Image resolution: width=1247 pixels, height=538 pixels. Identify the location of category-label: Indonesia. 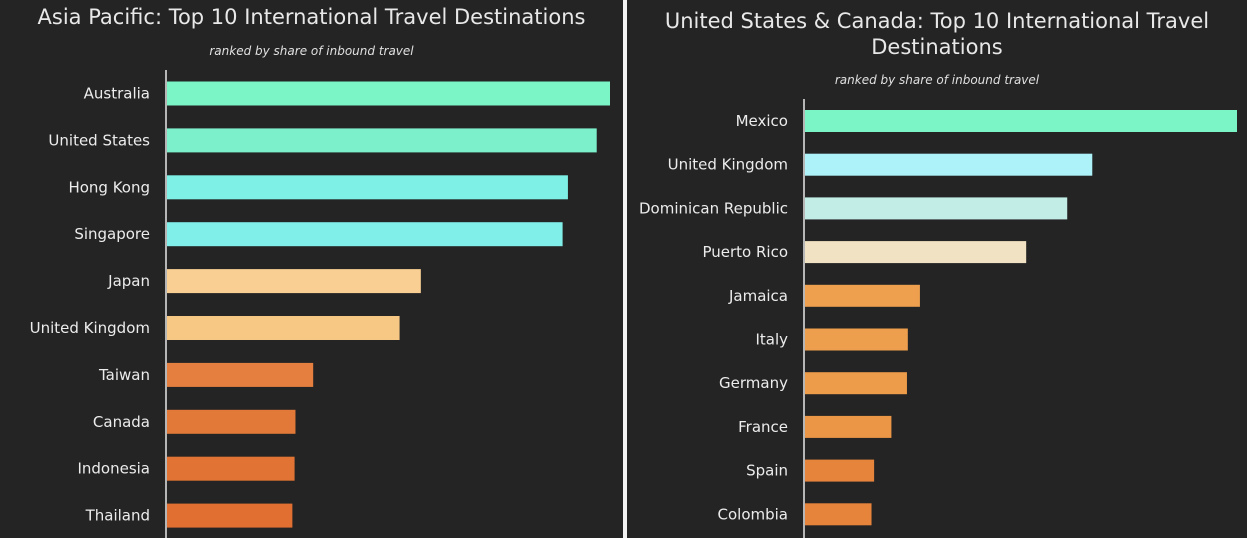
(113, 469).